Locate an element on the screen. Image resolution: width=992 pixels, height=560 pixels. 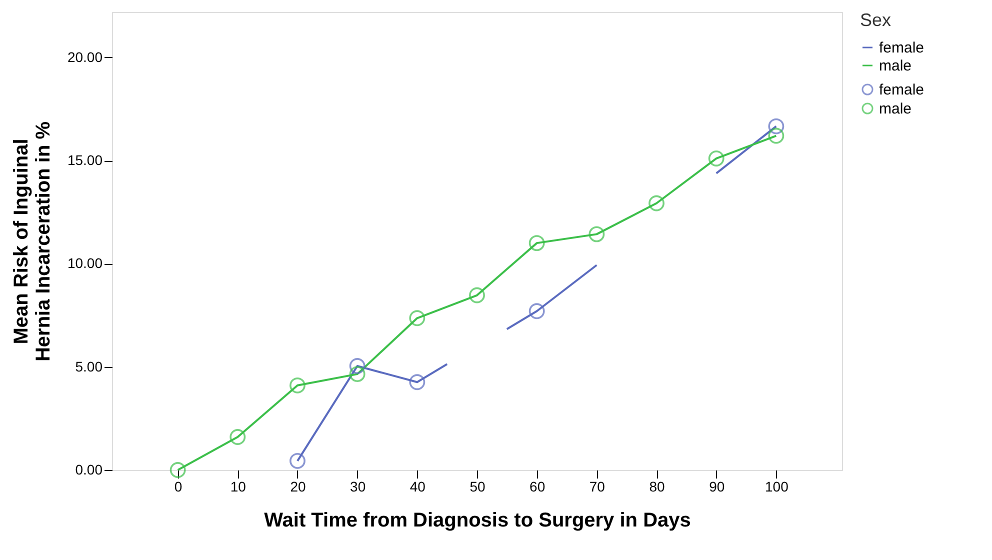
x-tick-label: 100 is located at coordinates (777, 486).